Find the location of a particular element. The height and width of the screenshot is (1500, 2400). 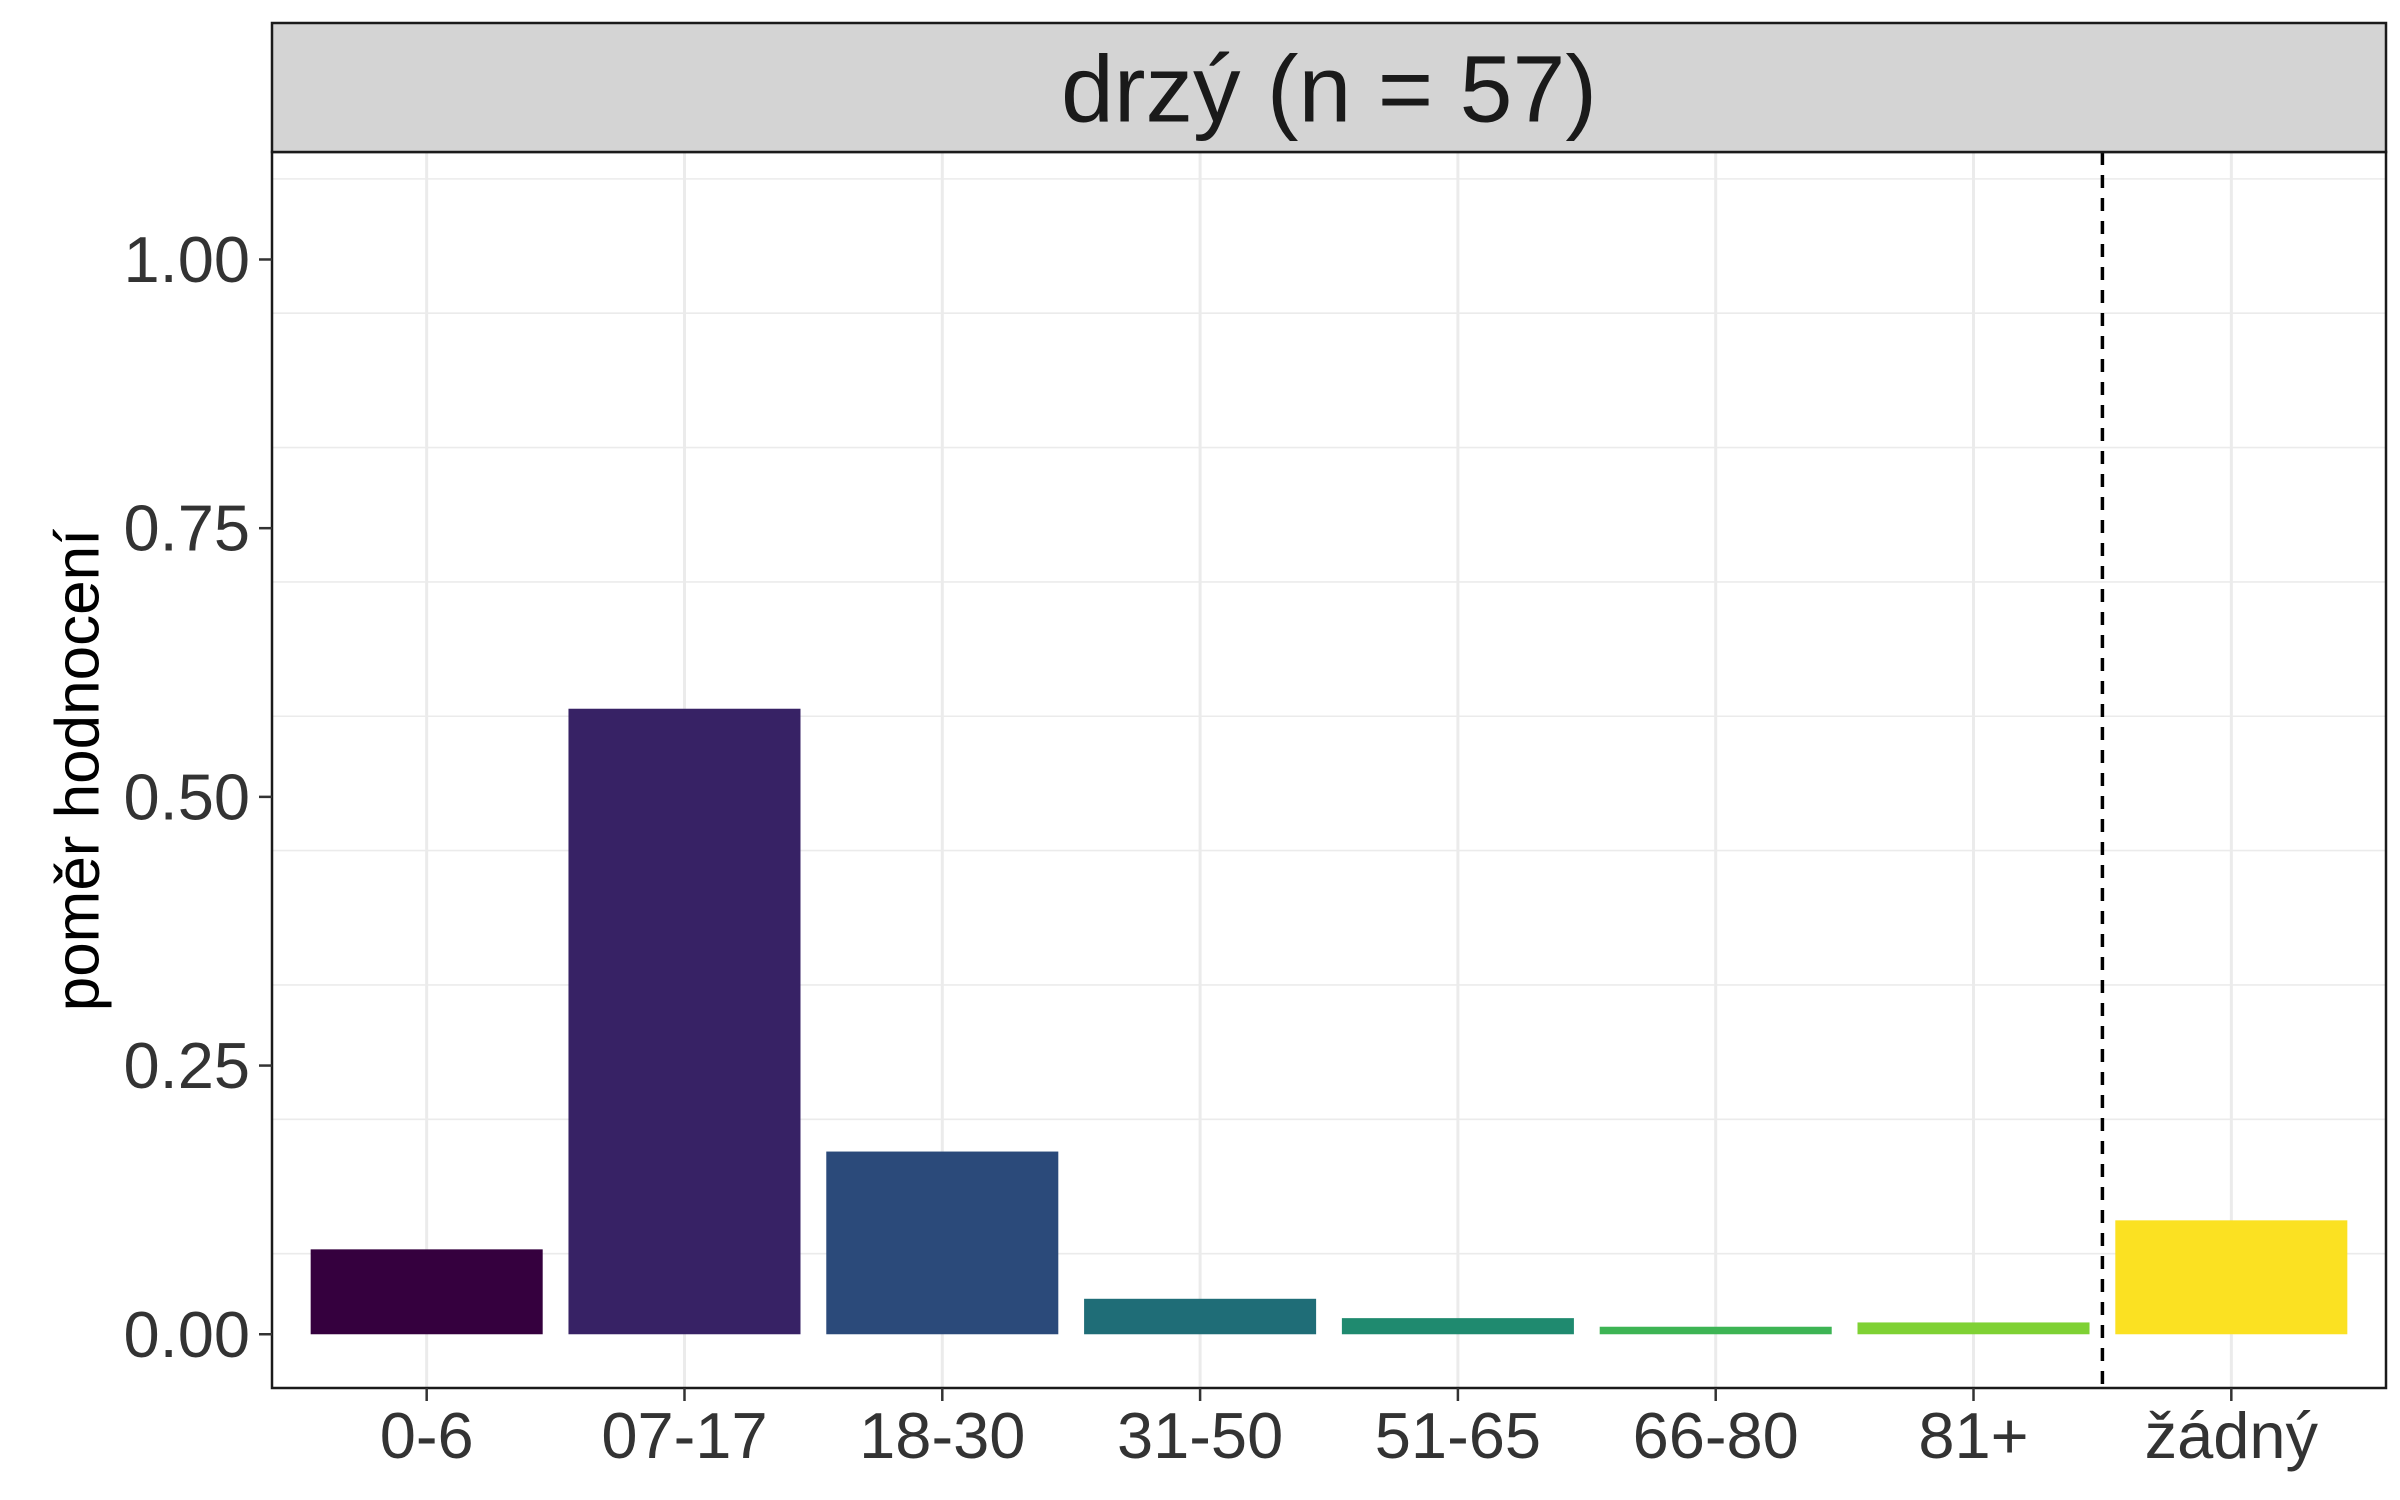

x-tick-label: 07-17 is located at coordinates (684, 1435).